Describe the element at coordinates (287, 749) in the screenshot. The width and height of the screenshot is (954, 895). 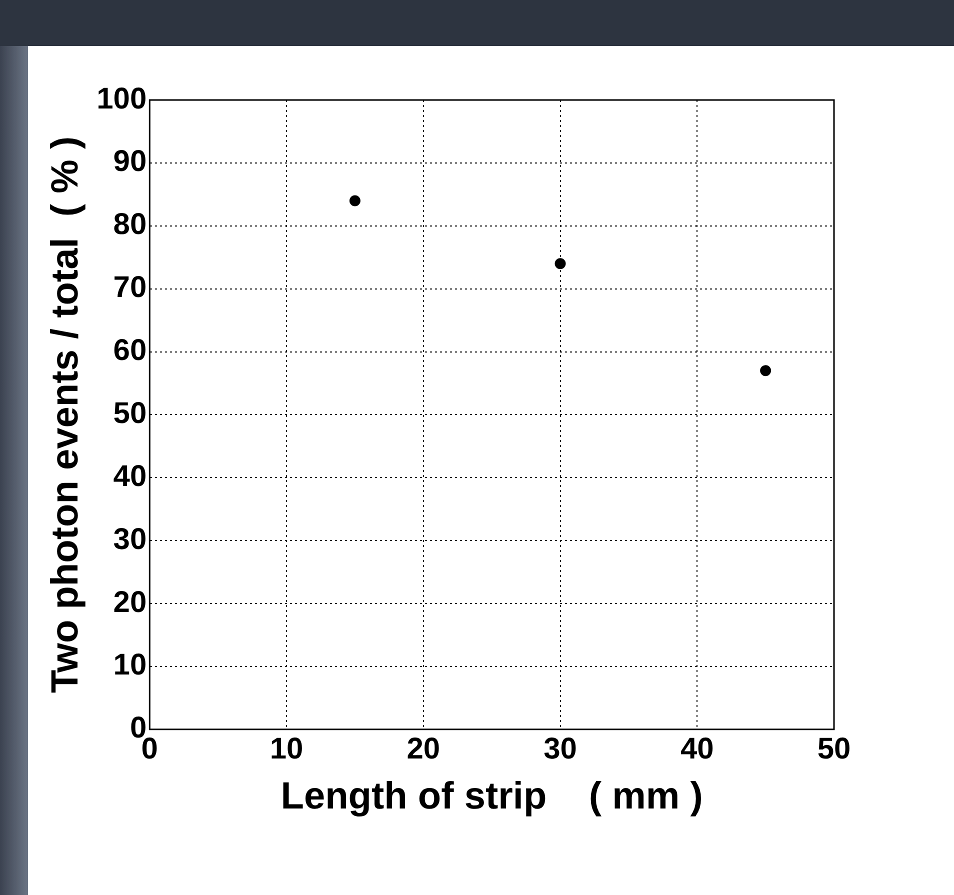
I see `x-tick-label: 10` at that location.